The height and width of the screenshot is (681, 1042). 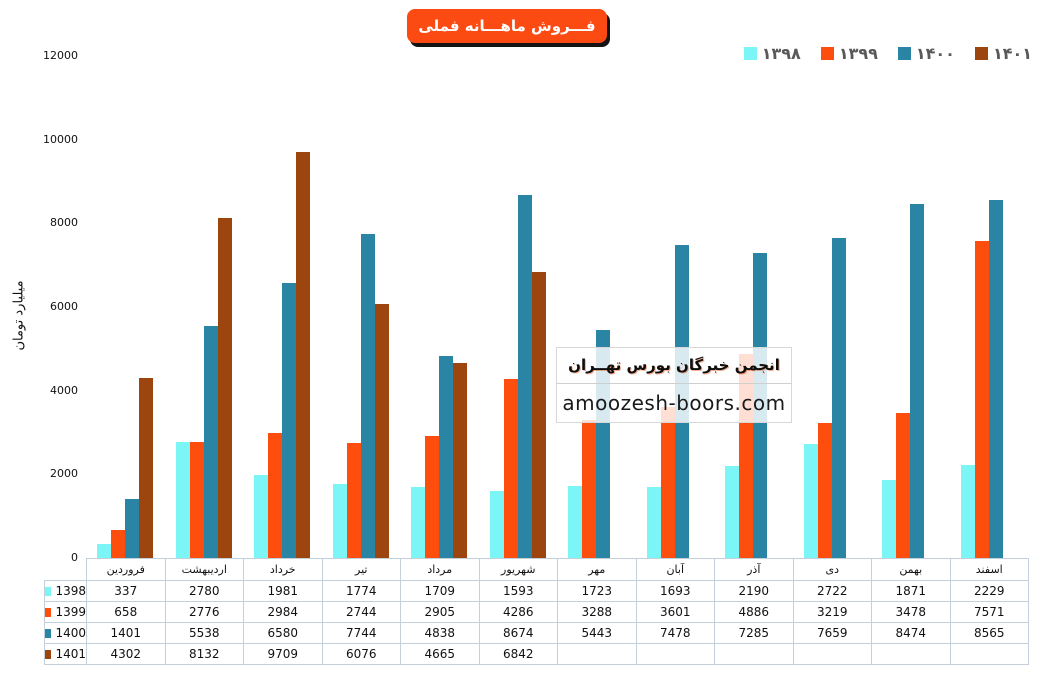 I want to click on legend-label-1399: ۱۳۹۹, so click(x=858, y=53).